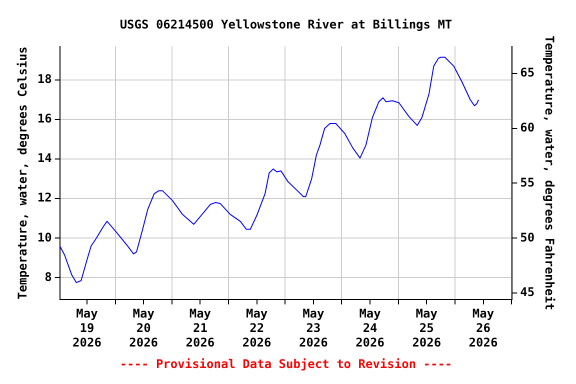  What do you see at coordinates (22, 173) in the screenshot?
I see `y-axis-title: Temperature, water, degrees Celsius` at bounding box center [22, 173].